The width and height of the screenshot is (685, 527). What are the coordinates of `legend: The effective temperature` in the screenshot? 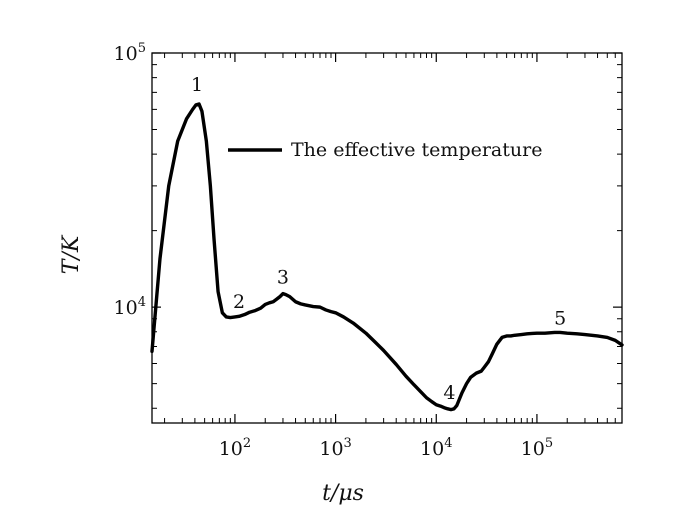 It's located at (385, 150).